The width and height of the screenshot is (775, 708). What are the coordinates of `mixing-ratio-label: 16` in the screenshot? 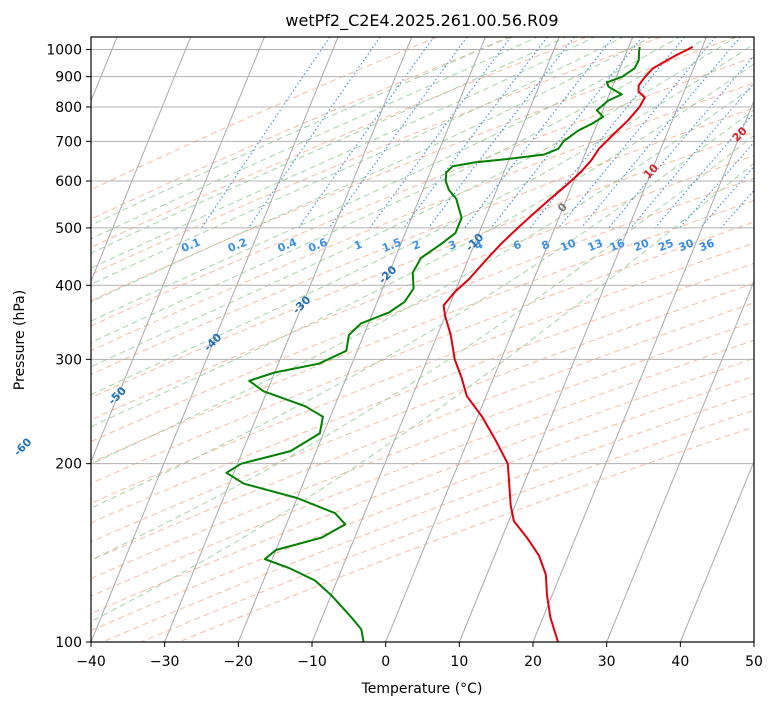 It's located at (617, 245).